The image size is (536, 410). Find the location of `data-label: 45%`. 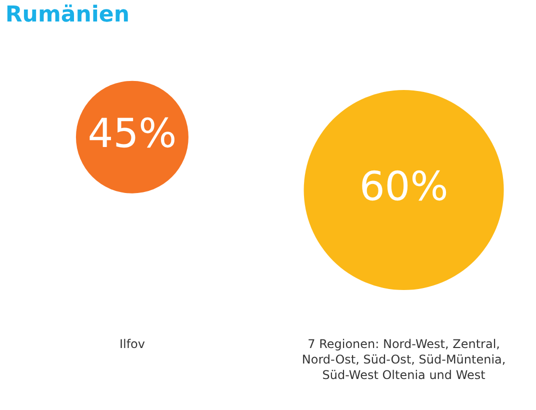

data-label: 45% is located at coordinates (132, 134).